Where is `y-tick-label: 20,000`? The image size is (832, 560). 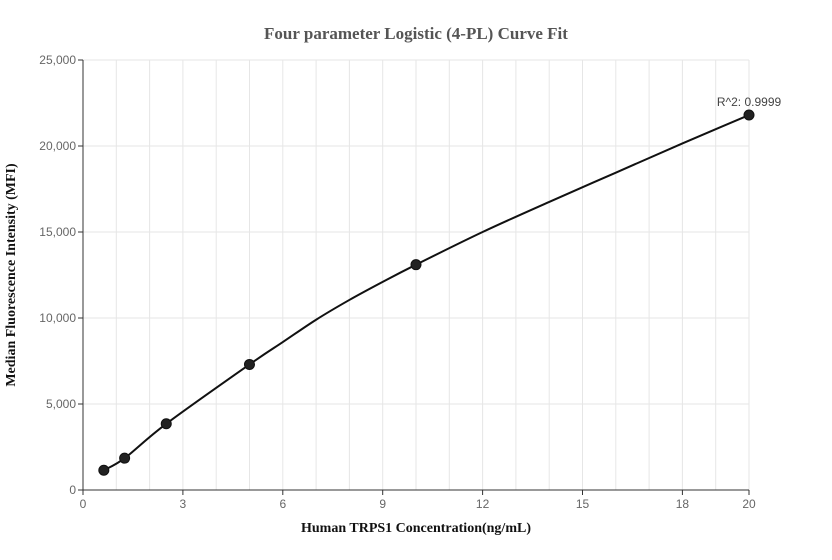 y-tick-label: 20,000 is located at coordinates (57, 146).